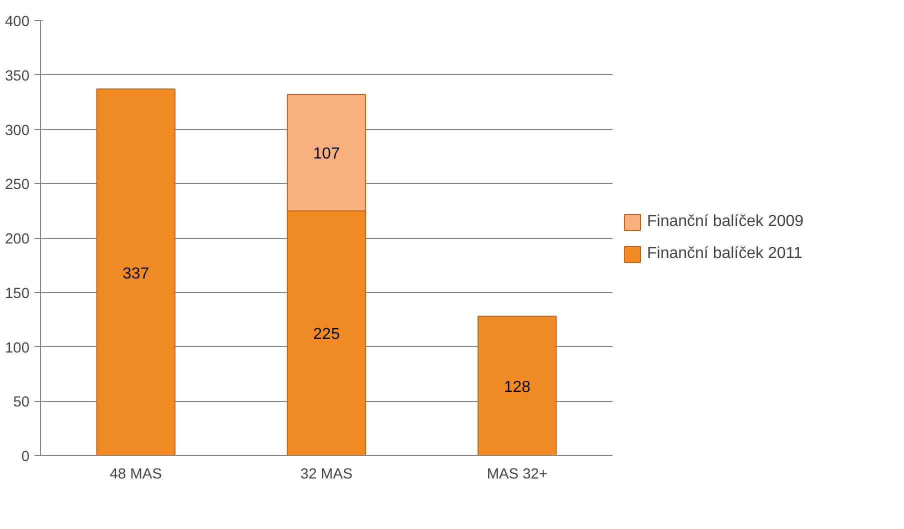  Describe the element at coordinates (17, 130) in the screenshot. I see `y-tick-label: 300` at that location.